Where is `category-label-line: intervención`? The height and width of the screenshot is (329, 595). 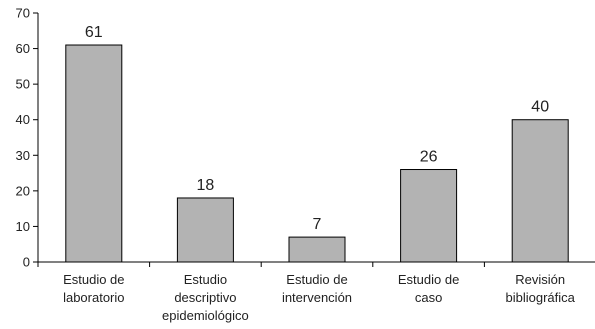 category-label-line: intervención is located at coordinates (317, 297).